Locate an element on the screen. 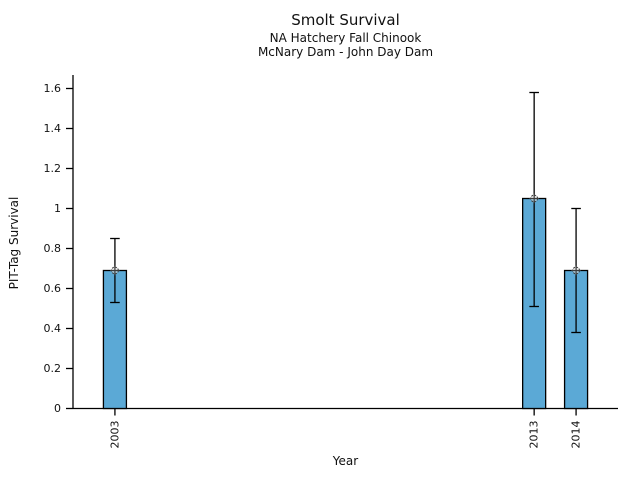 The width and height of the screenshot is (640, 480). x-axis-label: Year is located at coordinates (345, 461).